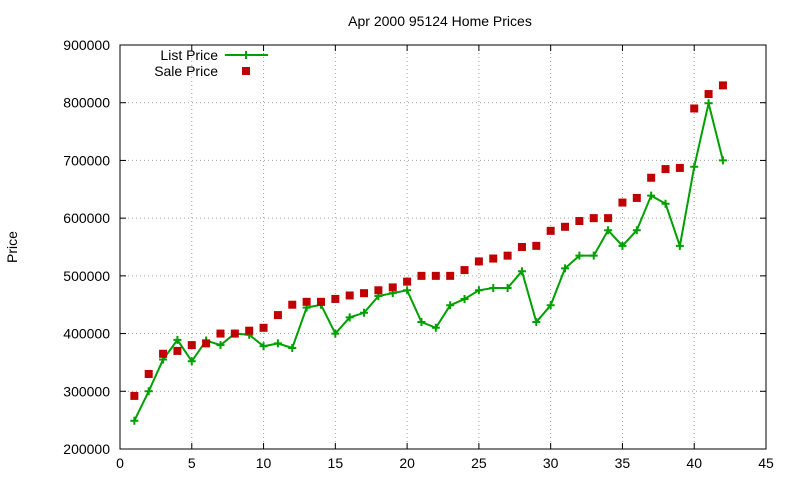 The width and height of the screenshot is (800, 480). Describe the element at coordinates (86, 334) in the screenshot. I see `y-tick-label: 400000` at that location.